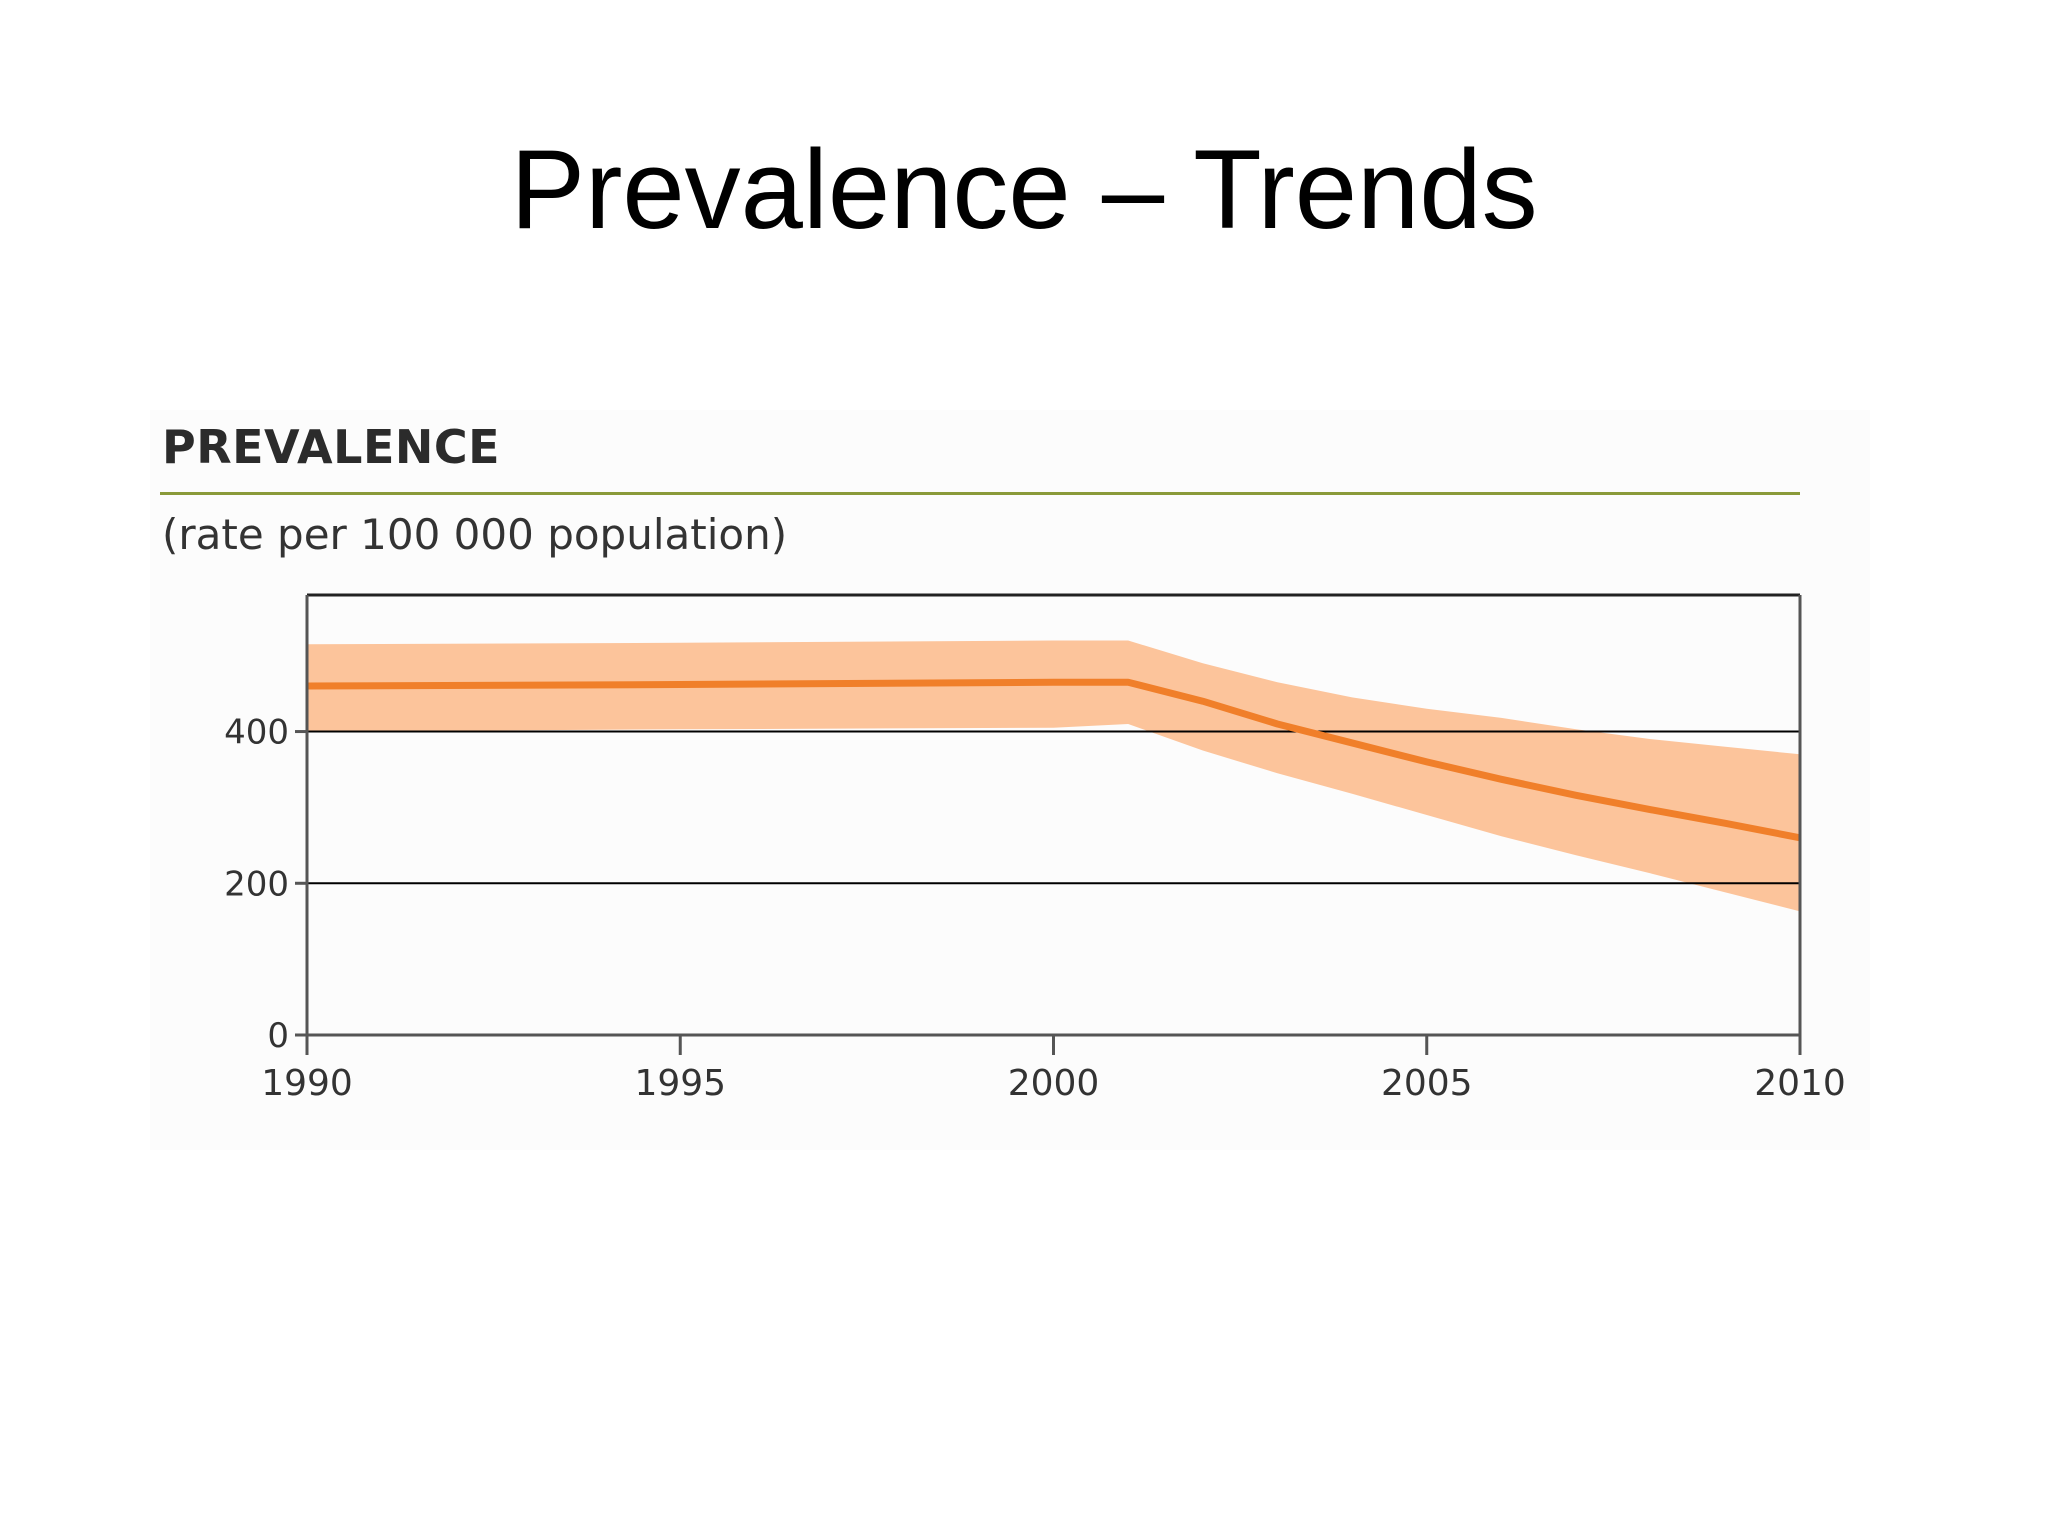  Describe the element at coordinates (278, 1036) in the screenshot. I see `y-tick-label: 0` at that location.